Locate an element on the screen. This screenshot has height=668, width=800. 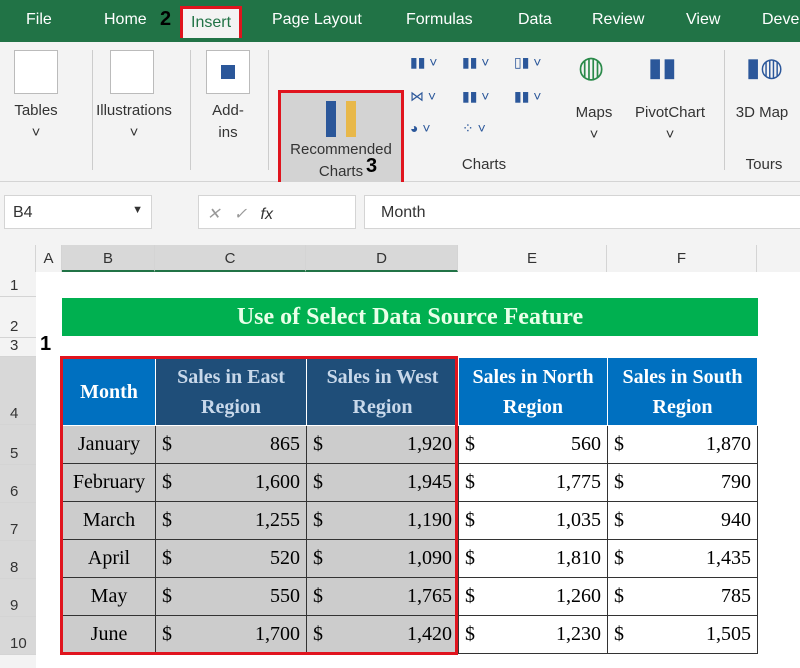
table-cell: $1,435 is located at coordinates (682, 558).